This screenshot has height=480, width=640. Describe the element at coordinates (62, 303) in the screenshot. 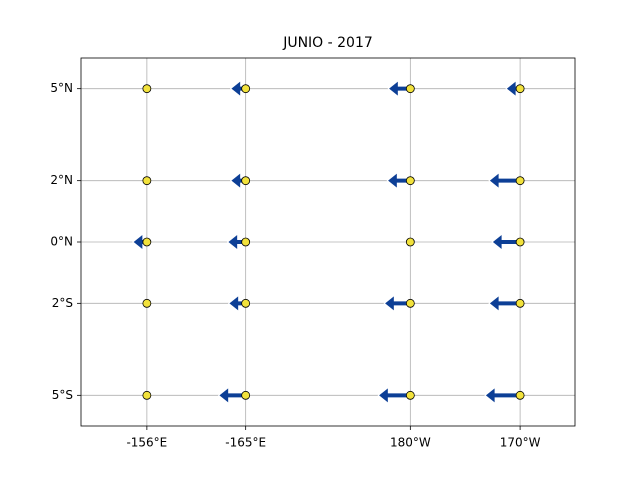

I see `y-tick-label: 2°S` at that location.